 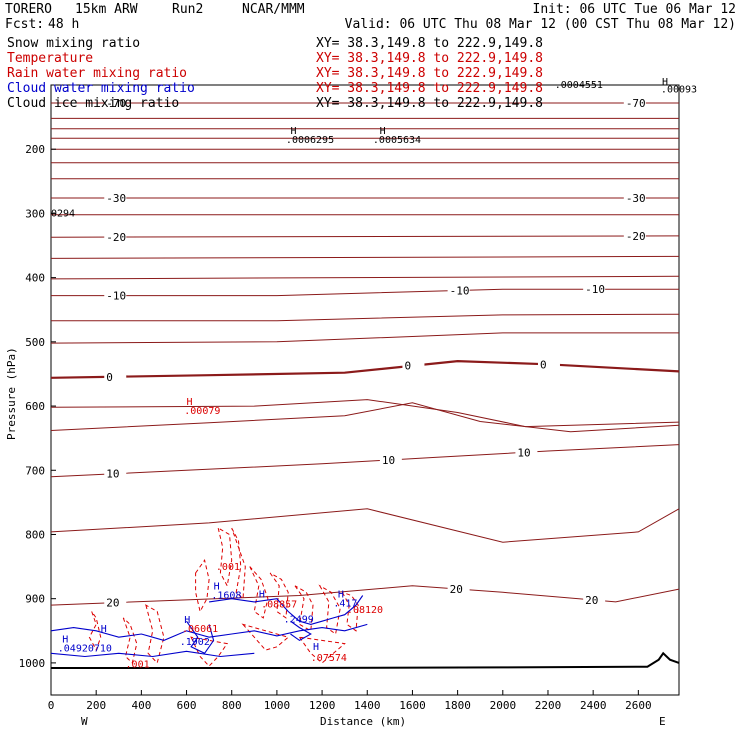 I want to click on y-tick-label: 700, so click(x=35, y=470).